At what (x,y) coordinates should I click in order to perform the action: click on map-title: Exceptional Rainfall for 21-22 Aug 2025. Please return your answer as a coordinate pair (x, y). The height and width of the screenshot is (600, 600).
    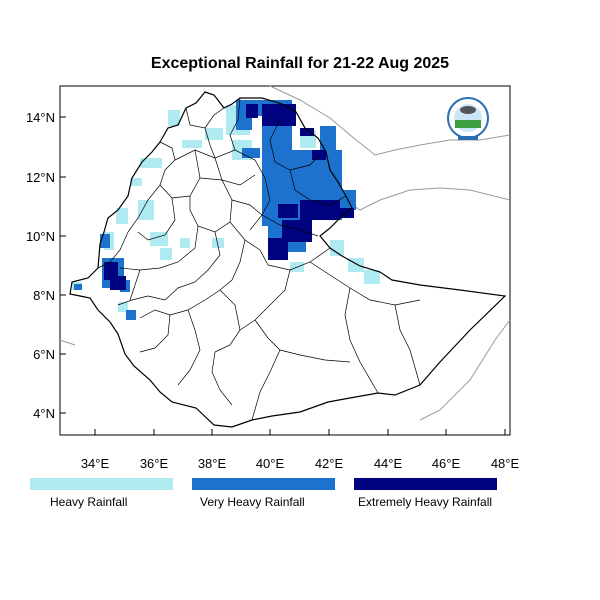
    Looking at the image, I should click on (300, 63).